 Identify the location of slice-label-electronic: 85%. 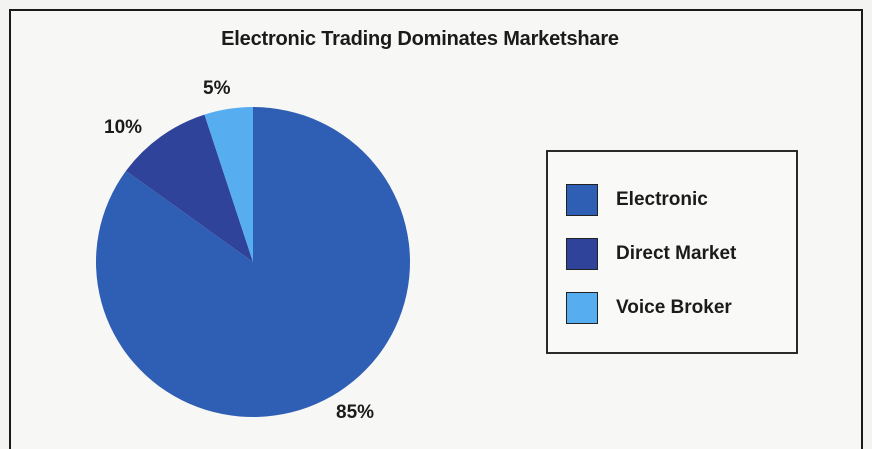
(355, 412).